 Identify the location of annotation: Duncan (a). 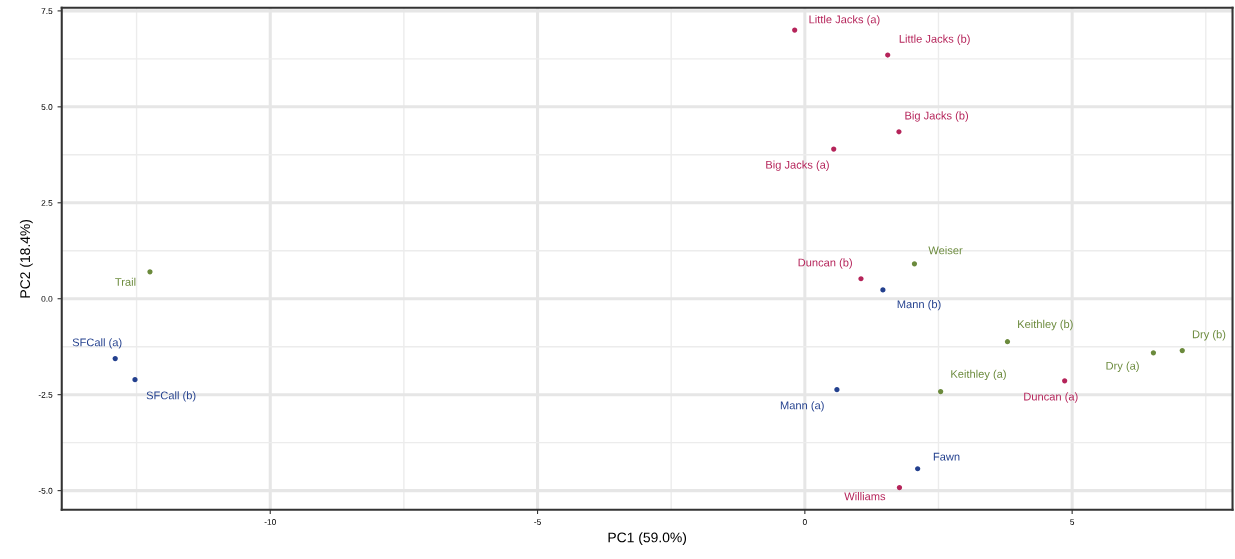
(1051, 397).